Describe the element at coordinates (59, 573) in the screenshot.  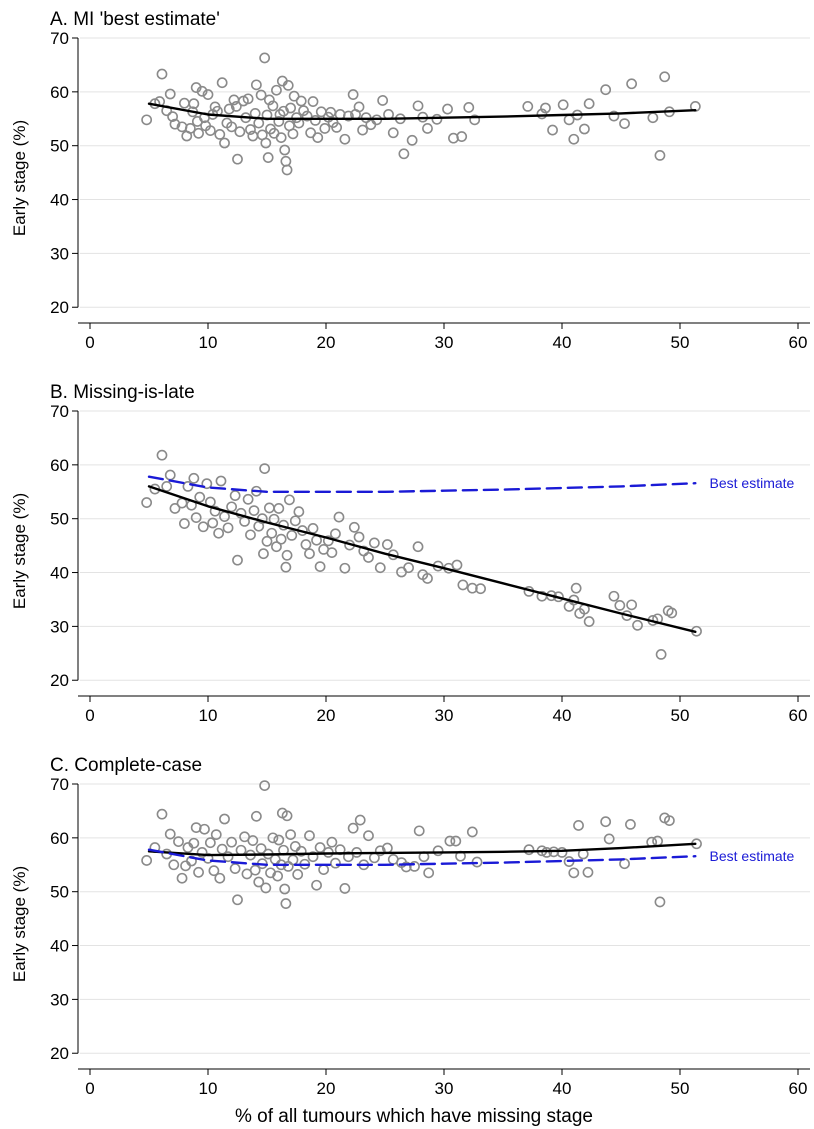
I see `y-tick-label: 40` at that location.